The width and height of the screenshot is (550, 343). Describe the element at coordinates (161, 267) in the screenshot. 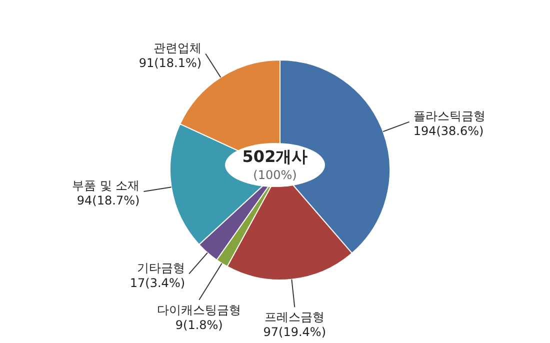

I see `slice-label: 기타금형` at that location.